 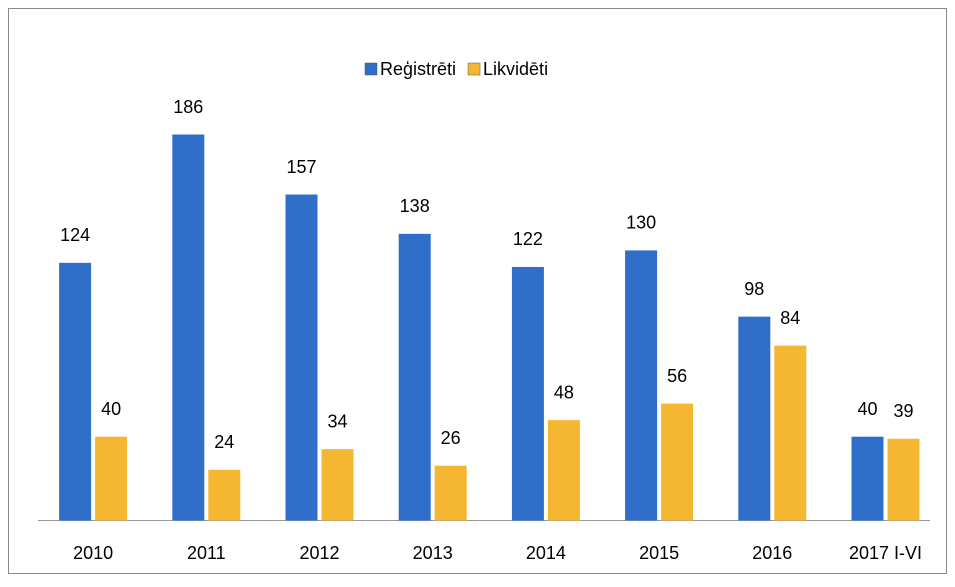 What do you see at coordinates (433, 553) in the screenshot?
I see `x-tick-label: 2013` at bounding box center [433, 553].